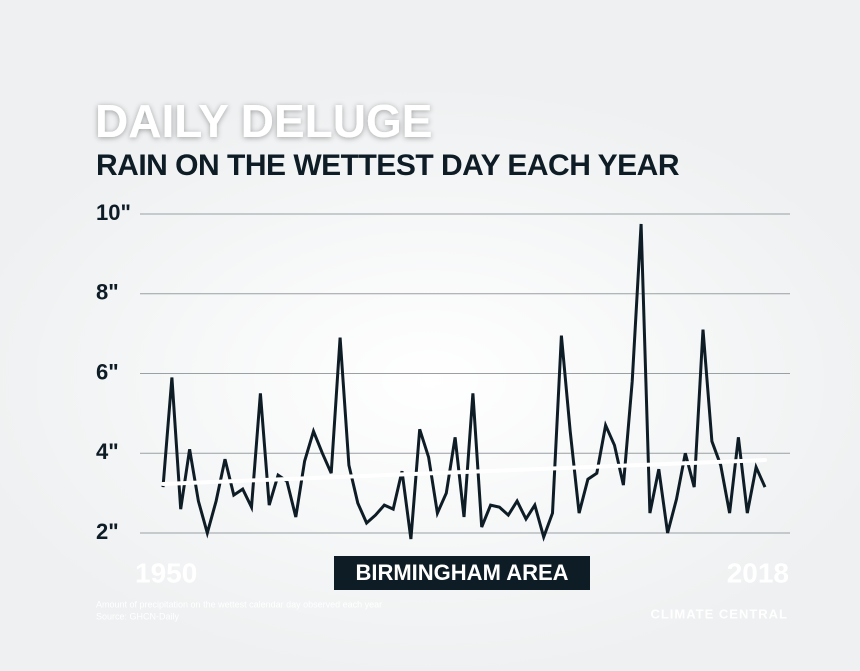 This screenshot has width=860, height=671. What do you see at coordinates (138, 616) in the screenshot?
I see `footnote: Source: GHCN-Daily` at bounding box center [138, 616].